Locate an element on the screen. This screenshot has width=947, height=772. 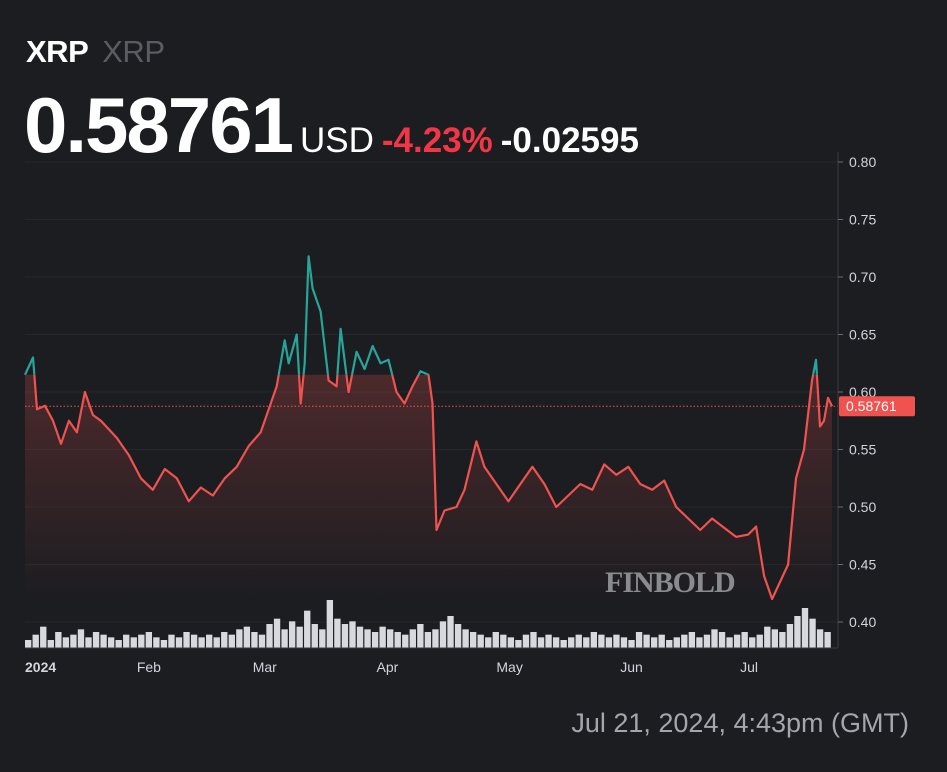
symbol-title: XRP XRP is located at coordinates (95, 52).